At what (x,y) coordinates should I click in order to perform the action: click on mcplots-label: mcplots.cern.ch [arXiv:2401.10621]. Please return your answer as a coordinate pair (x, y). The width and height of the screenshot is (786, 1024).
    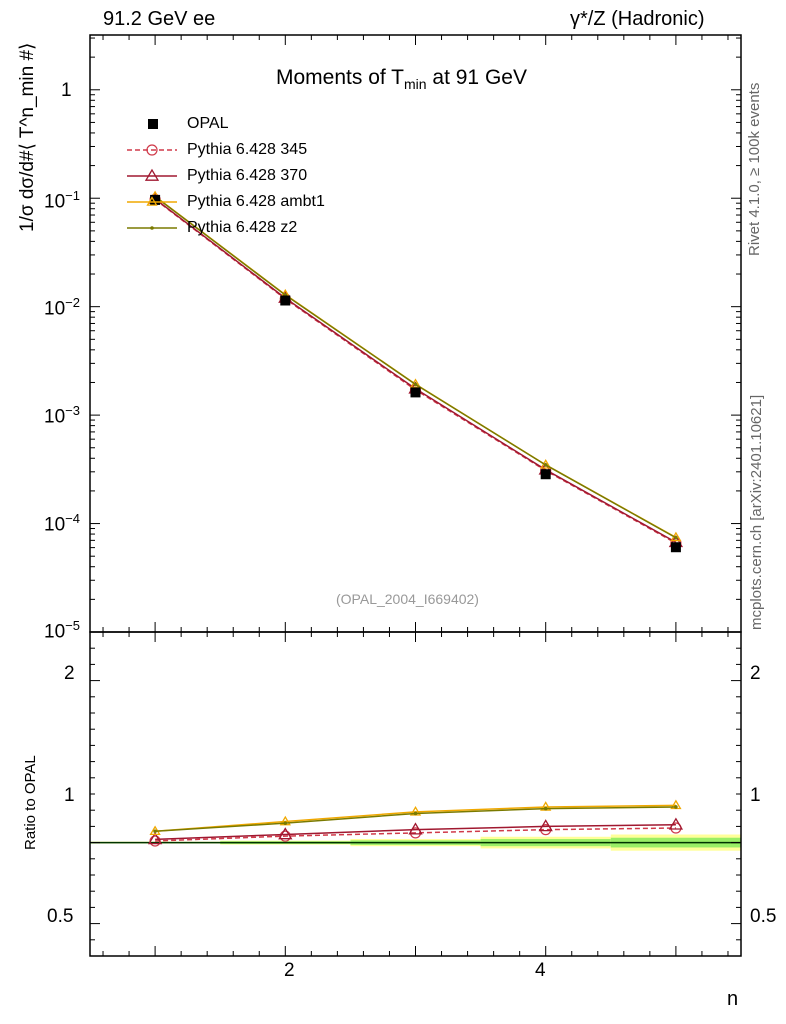
    Looking at the image, I should click on (756, 512).